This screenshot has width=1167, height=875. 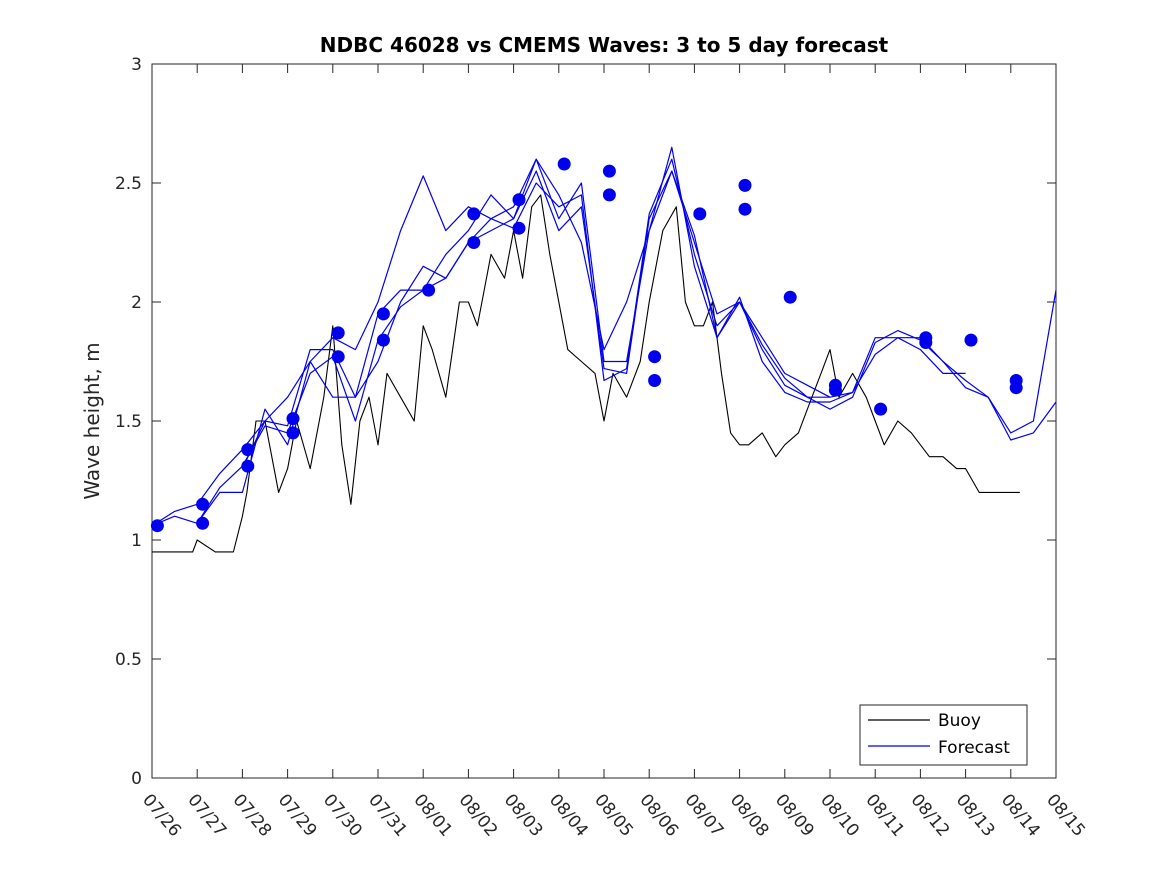 I want to click on y-tick-label: 2.5, so click(x=128, y=184).